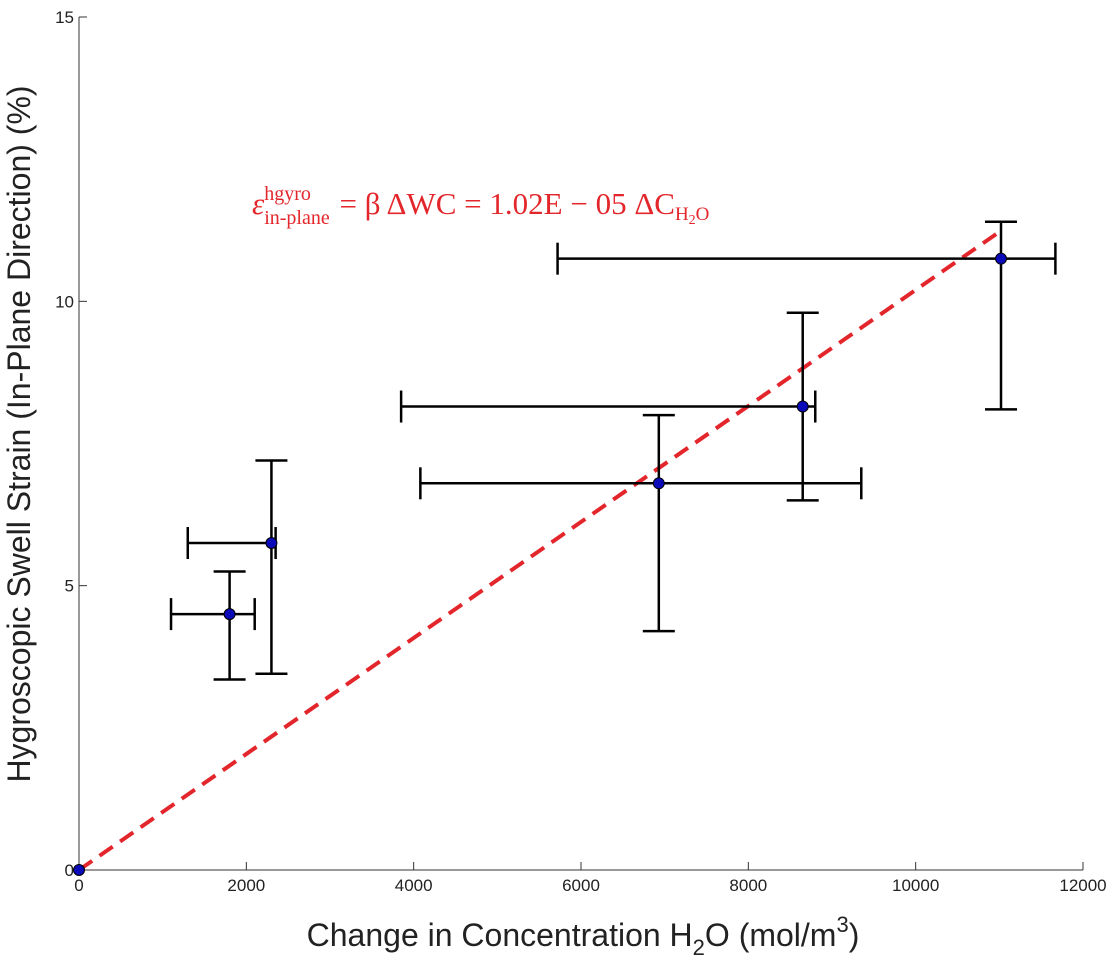  Describe the element at coordinates (64, 301) in the screenshot. I see `y-tick-label: 10` at that location.